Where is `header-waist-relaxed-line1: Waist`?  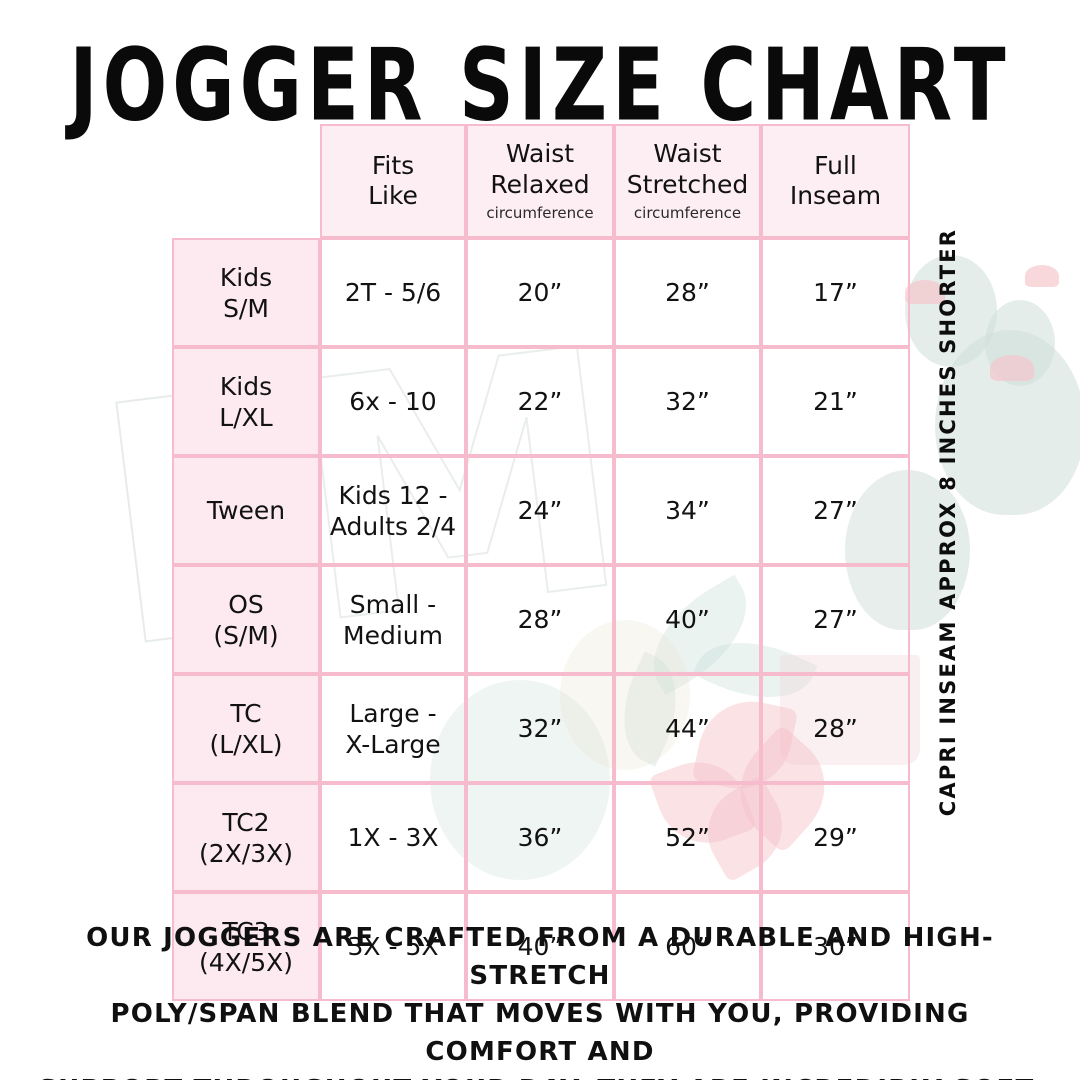
header-waist-relaxed-line1: Waist is located at coordinates (540, 154).